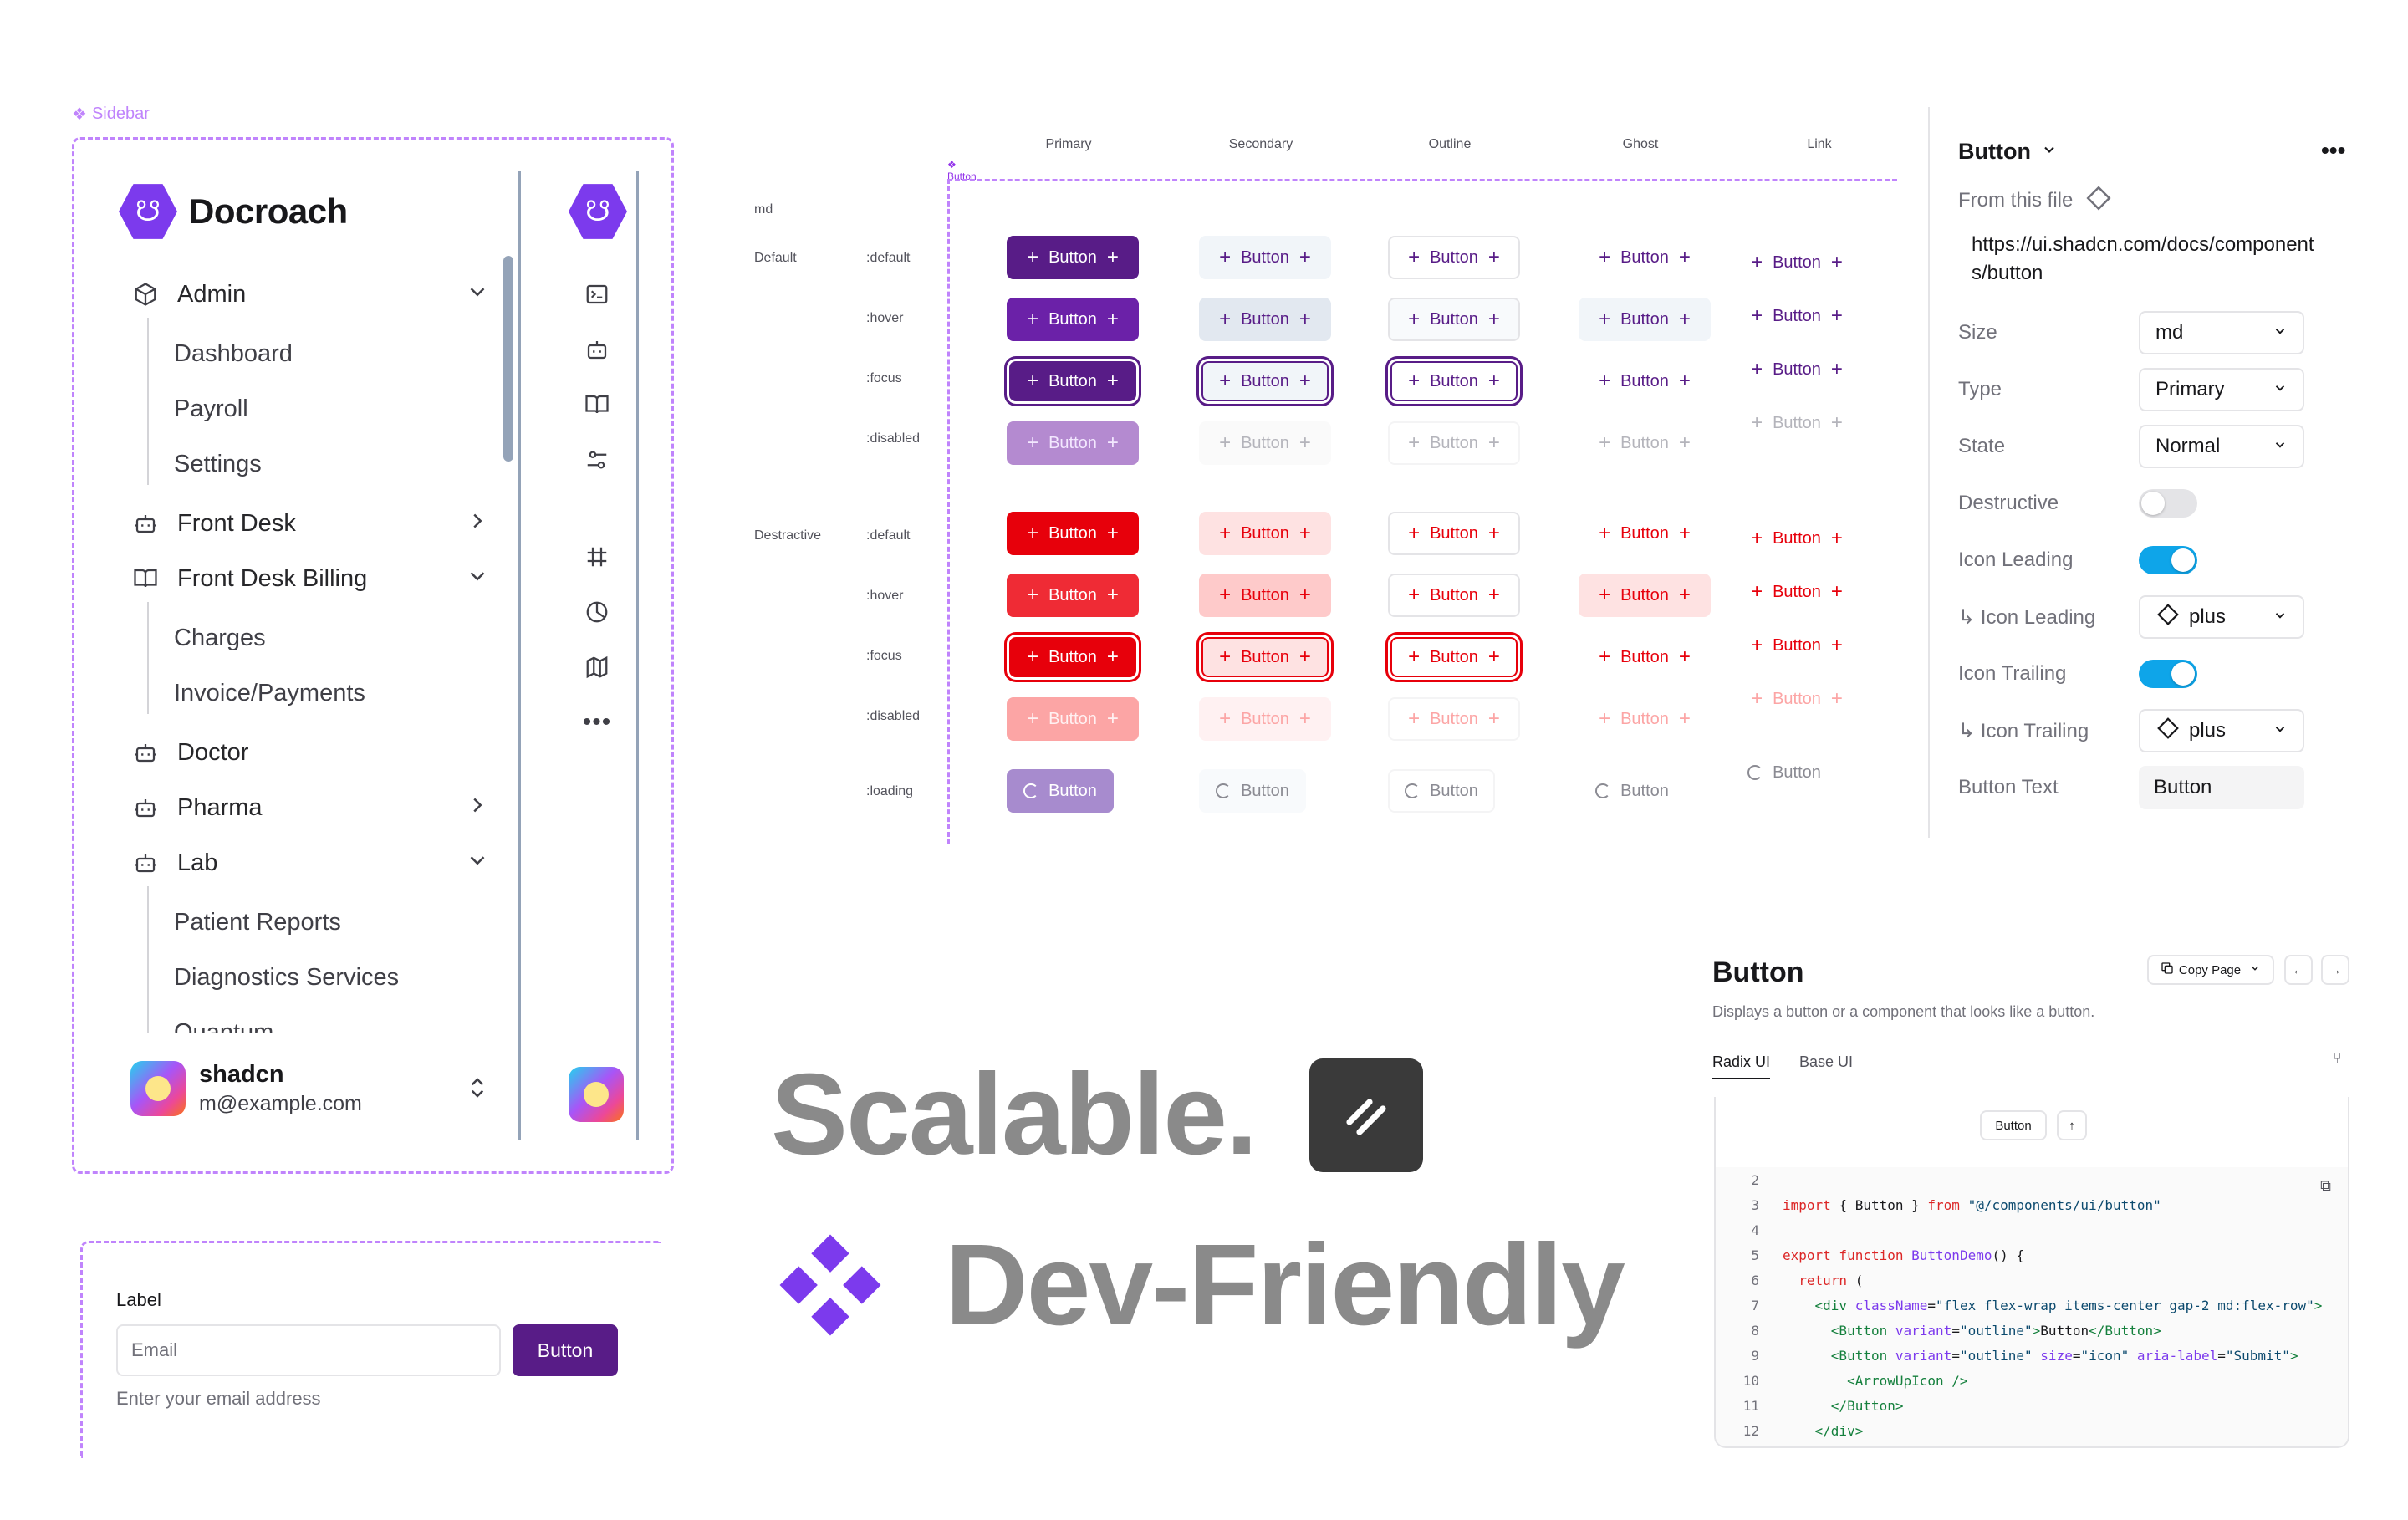 This screenshot has width=2408, height=1520. I want to click on link-button: Button, so click(1784, 772).